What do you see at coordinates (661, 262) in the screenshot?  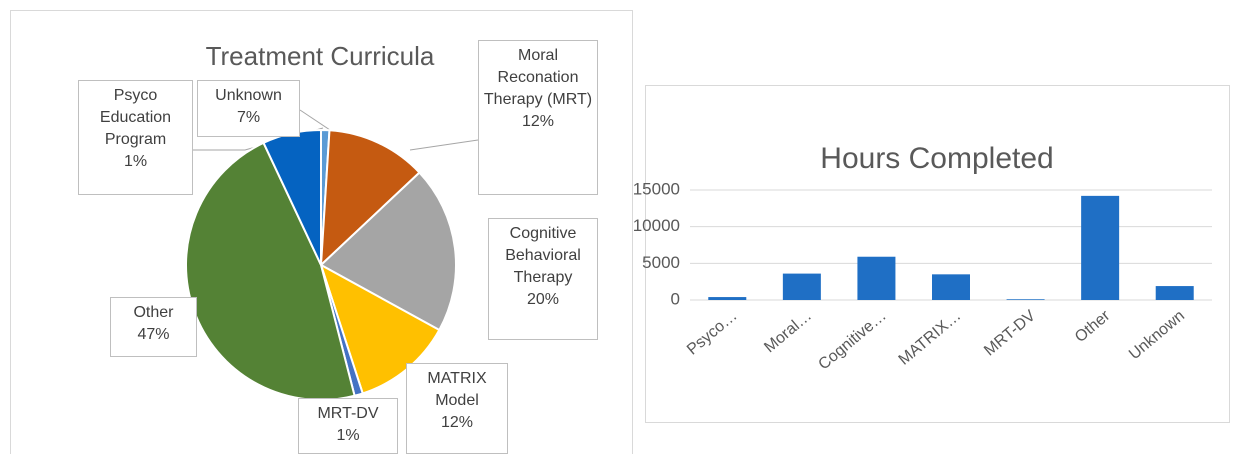 I see `y-tick-label: 5000` at bounding box center [661, 262].